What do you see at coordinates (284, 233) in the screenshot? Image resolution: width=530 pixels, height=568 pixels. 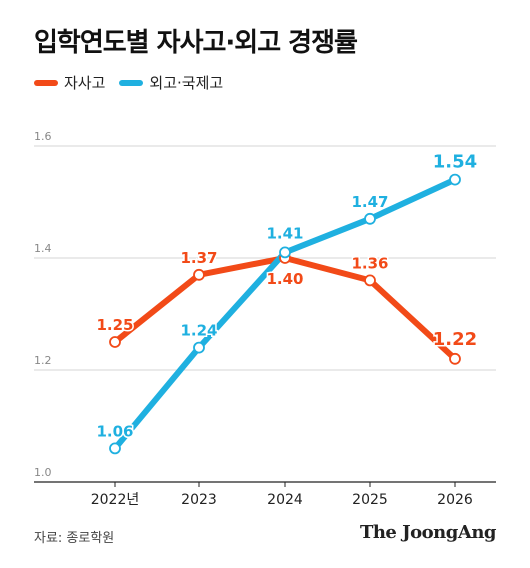 I see `data-label-foreign: 1.41` at bounding box center [284, 233].